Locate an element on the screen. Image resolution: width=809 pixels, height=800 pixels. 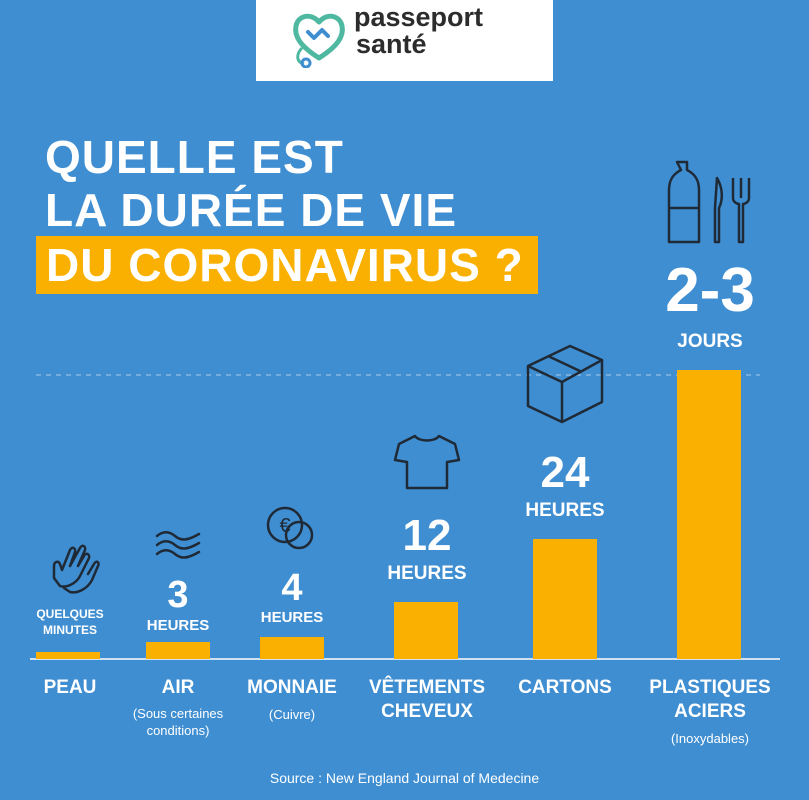
source-note: Source : New England Journal of Medecine is located at coordinates (404, 778).